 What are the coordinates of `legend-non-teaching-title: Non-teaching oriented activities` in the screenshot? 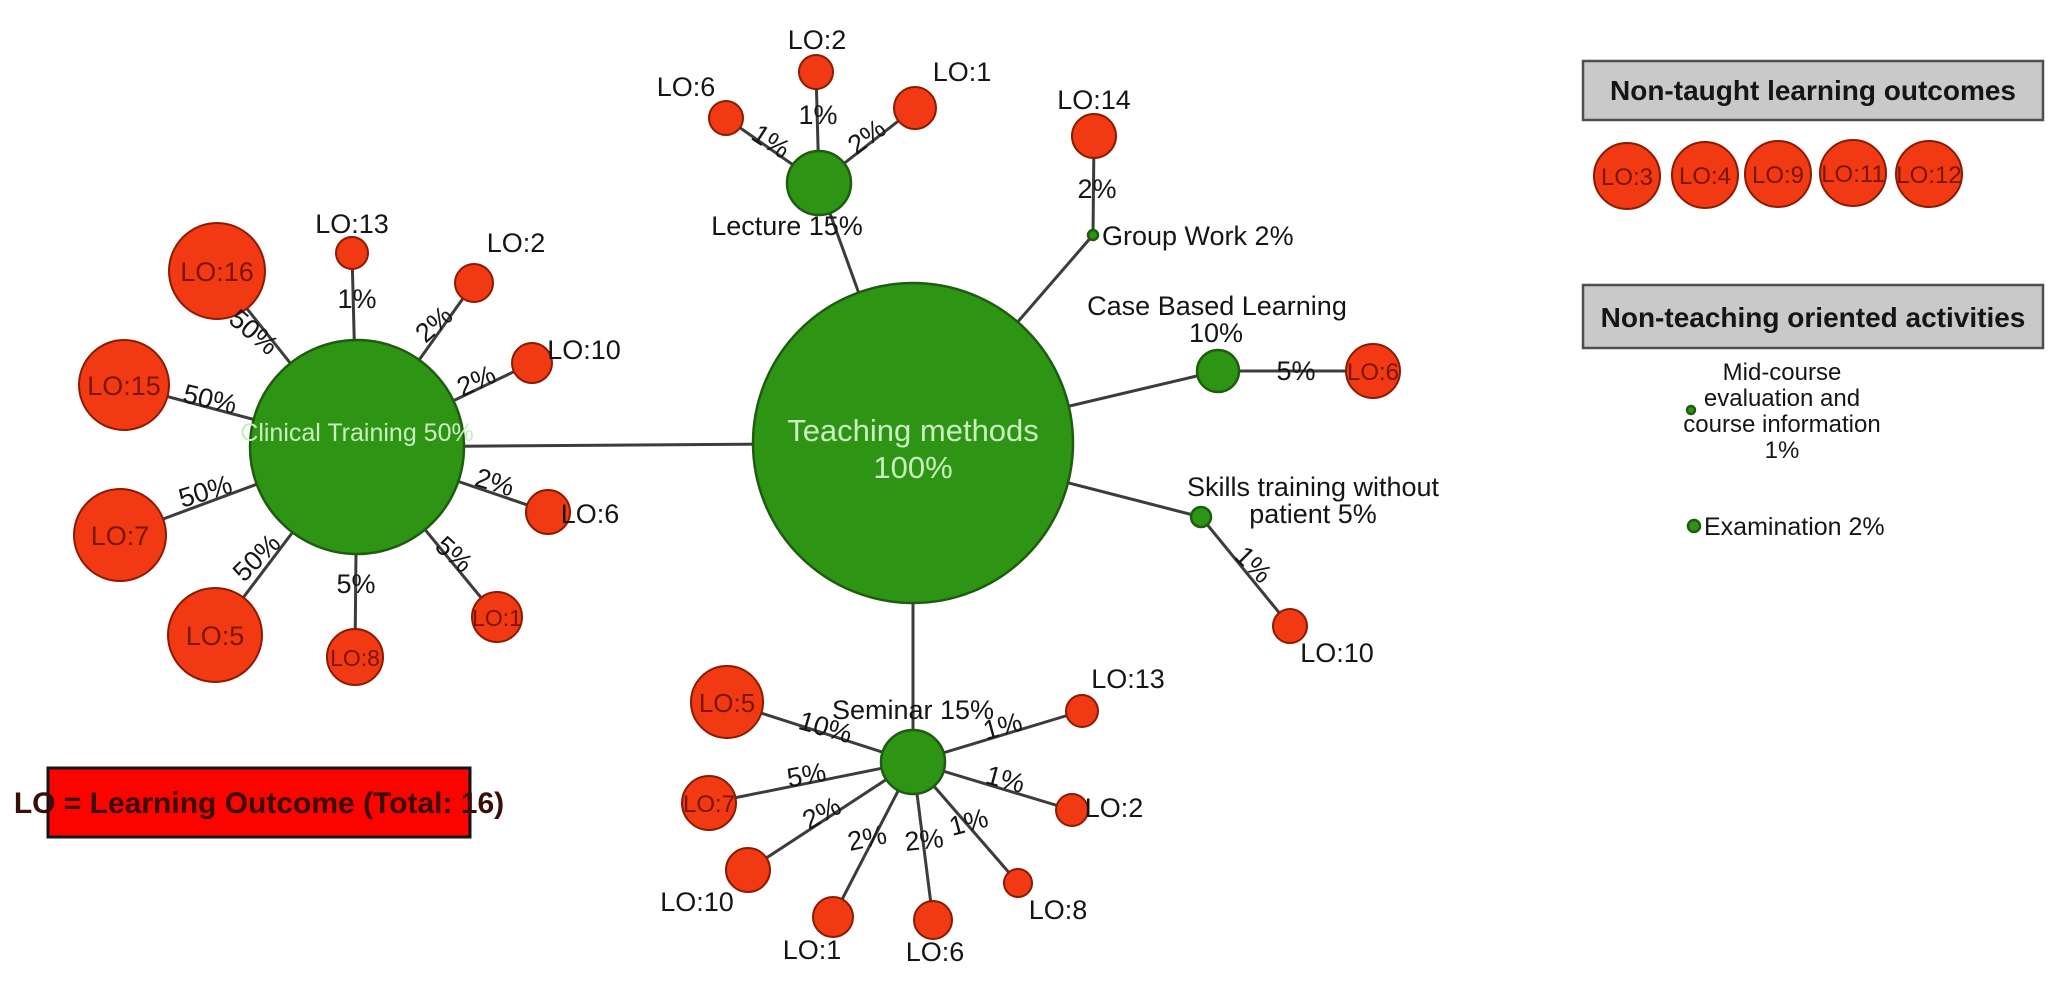 It's located at (1813, 317).